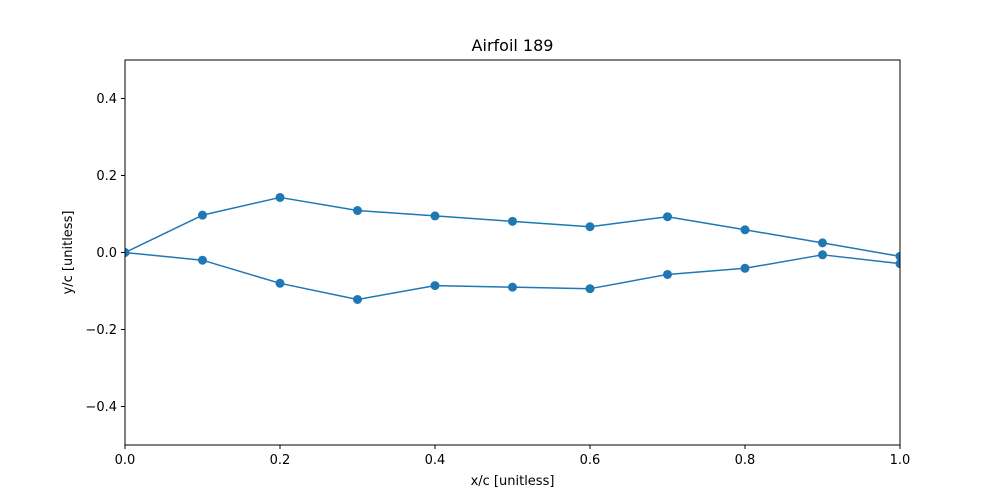 The image size is (1000, 500). Describe the element at coordinates (513, 45) in the screenshot. I see `chart-title: Airfoil 189` at that location.